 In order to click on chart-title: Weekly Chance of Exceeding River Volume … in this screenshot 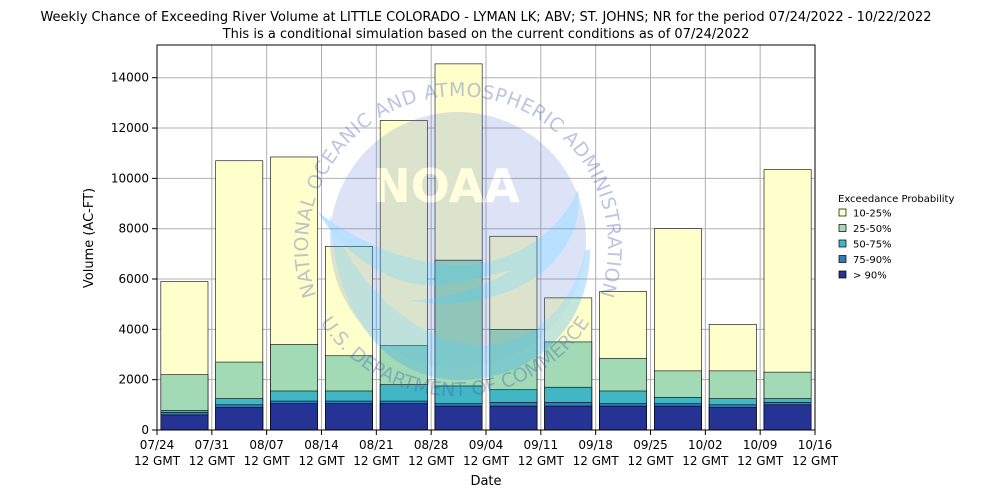, I will do `click(485, 17)`.